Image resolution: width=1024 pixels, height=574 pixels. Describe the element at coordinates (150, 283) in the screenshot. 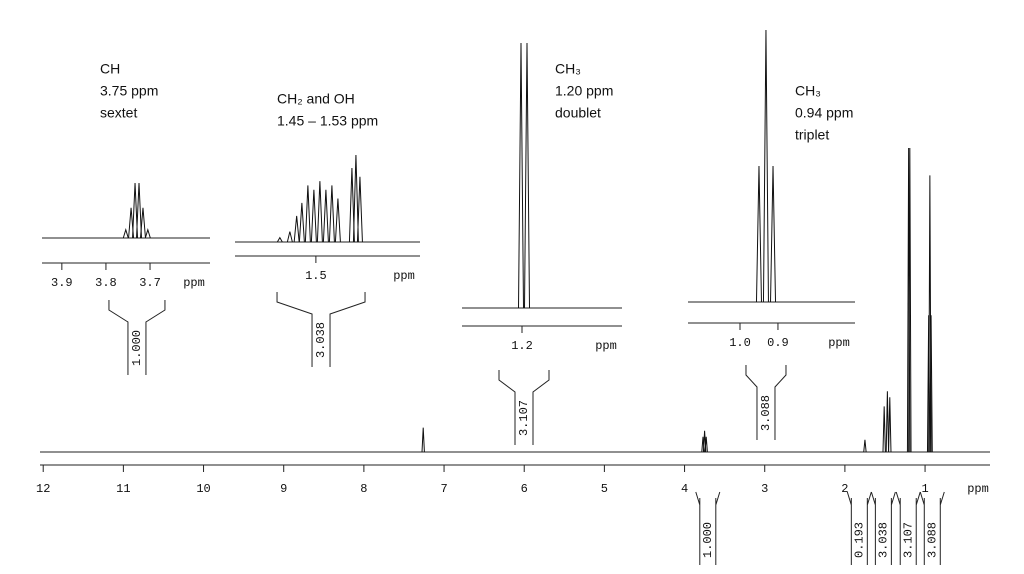

I see `inset-tick-label: 3.7` at that location.